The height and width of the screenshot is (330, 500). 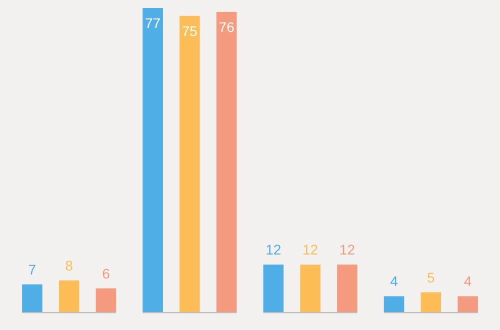 What do you see at coordinates (431, 277) in the screenshot?
I see `data-label: 5` at bounding box center [431, 277].